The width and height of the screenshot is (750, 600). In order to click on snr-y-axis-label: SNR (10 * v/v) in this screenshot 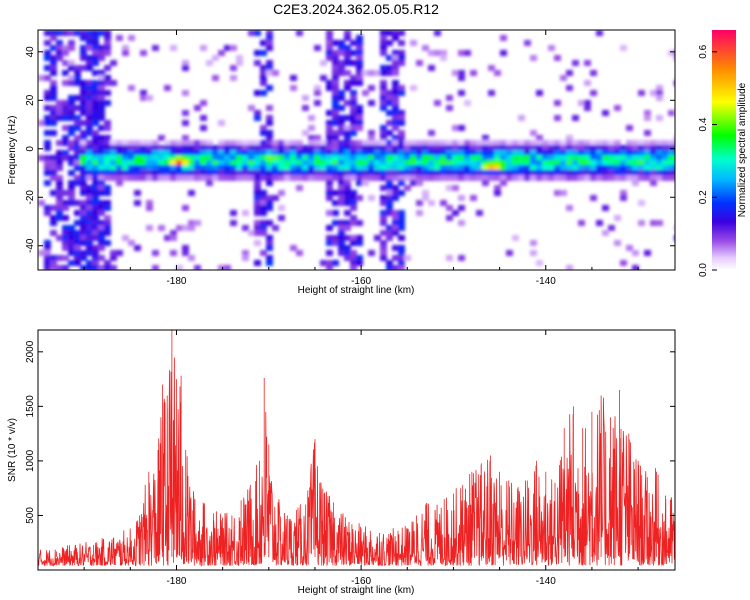, I will do `click(12, 450)`.